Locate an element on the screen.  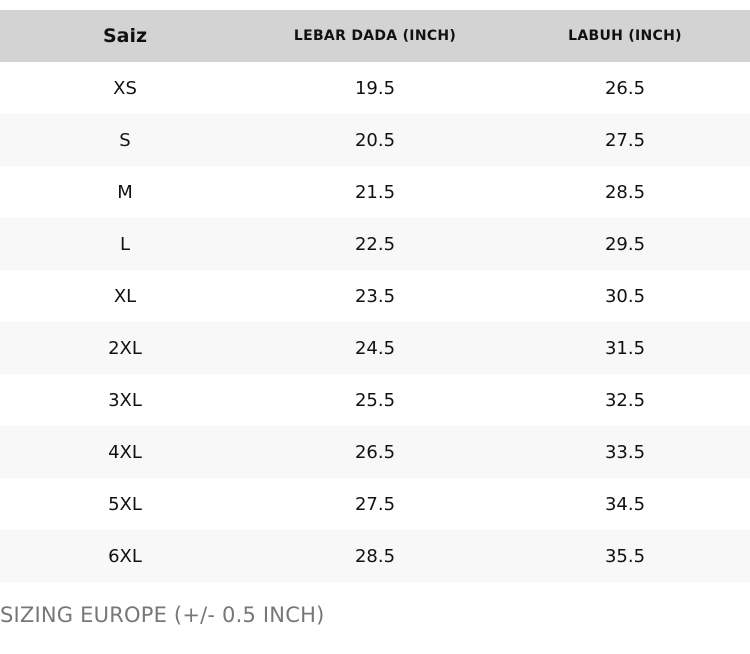
size-cell: 4XL is located at coordinates (125, 452).